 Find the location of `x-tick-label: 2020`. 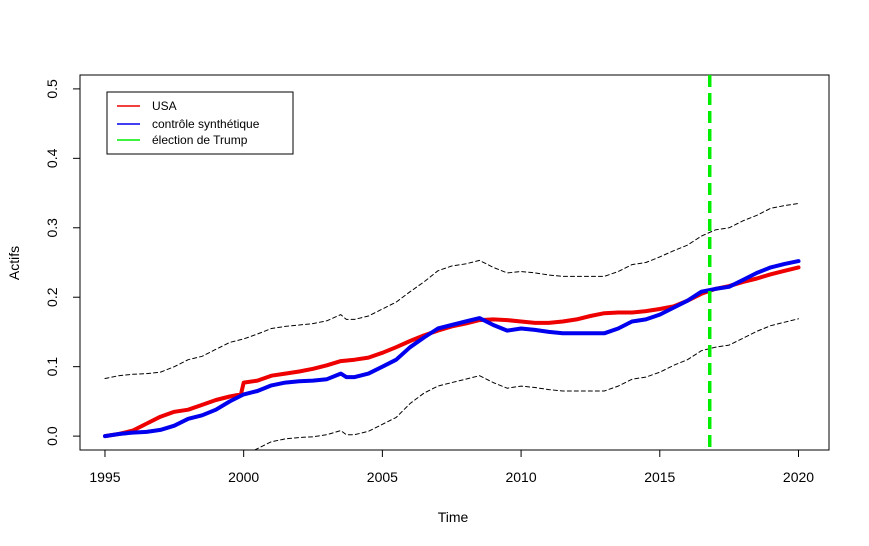

x-tick-label: 2020 is located at coordinates (798, 477).